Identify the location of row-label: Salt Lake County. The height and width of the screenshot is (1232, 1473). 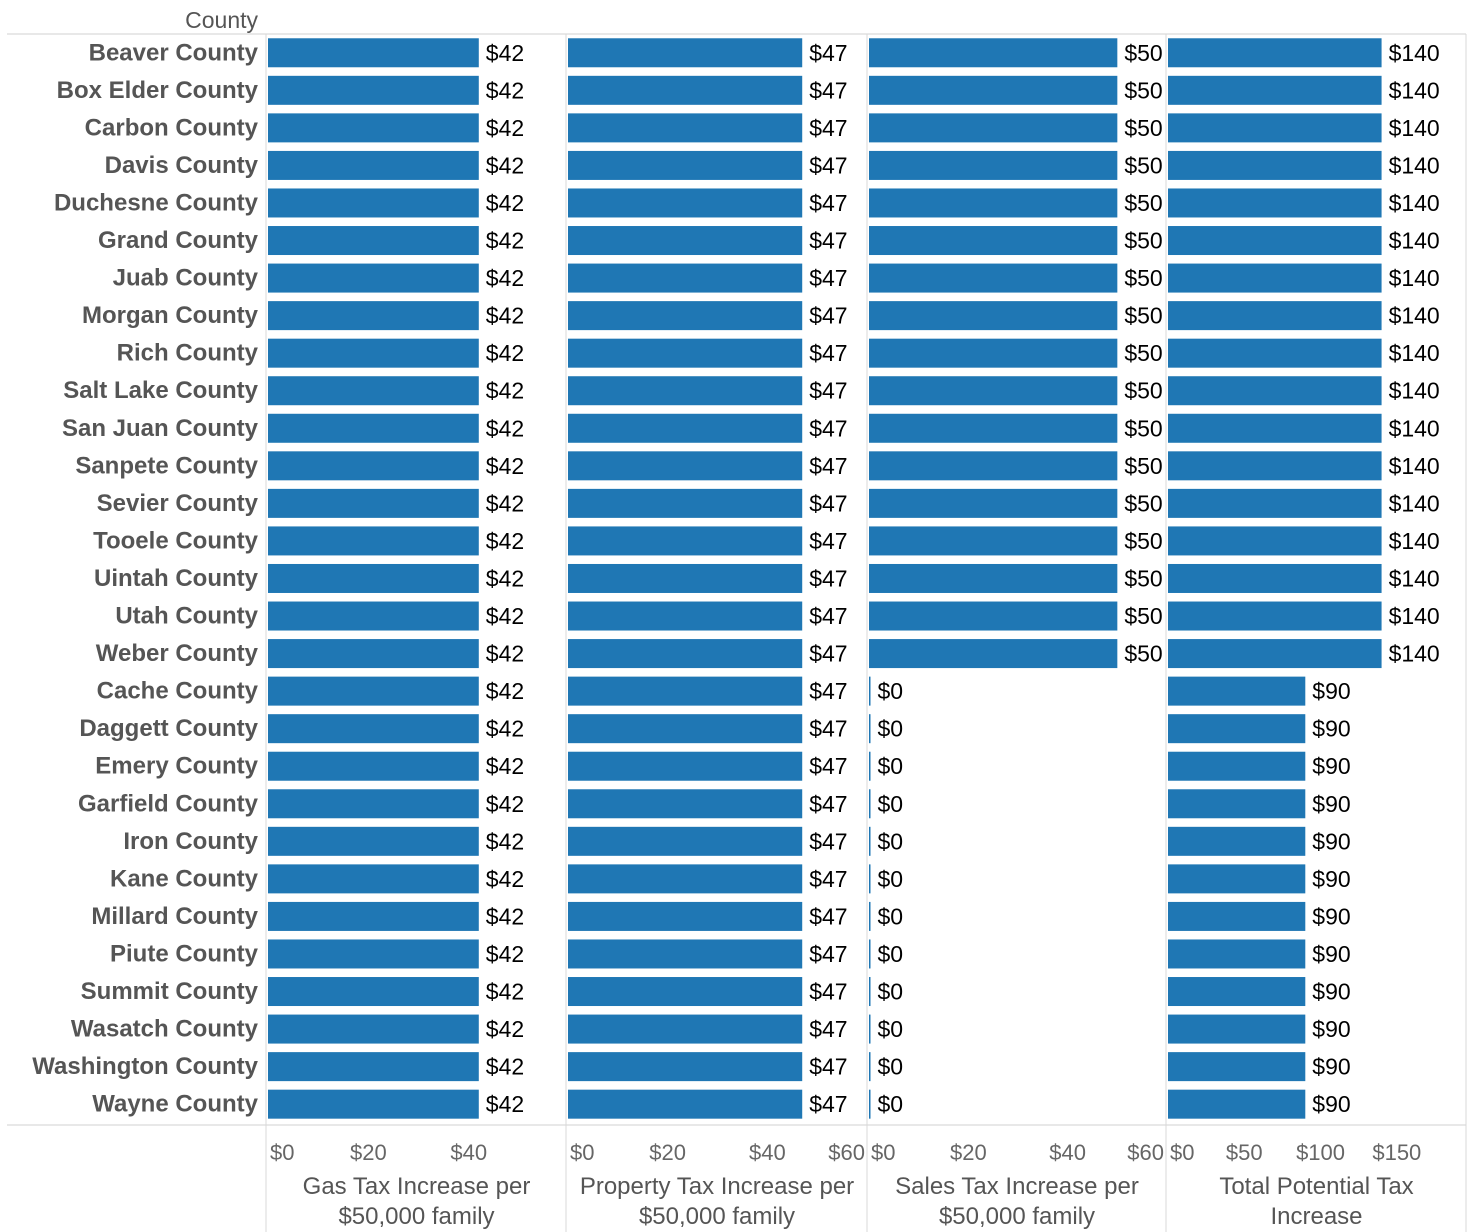
(160, 390).